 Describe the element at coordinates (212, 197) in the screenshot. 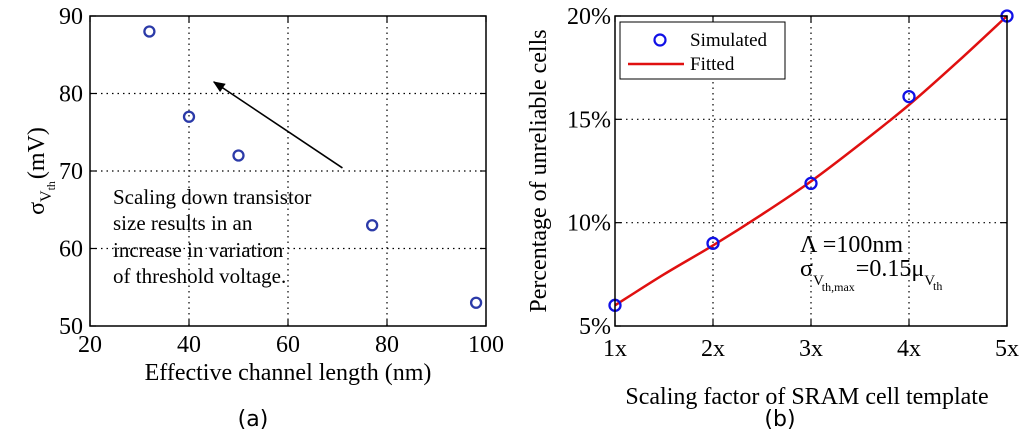

I see `chart-a-annotation-line-1: Scaling down transistor` at that location.